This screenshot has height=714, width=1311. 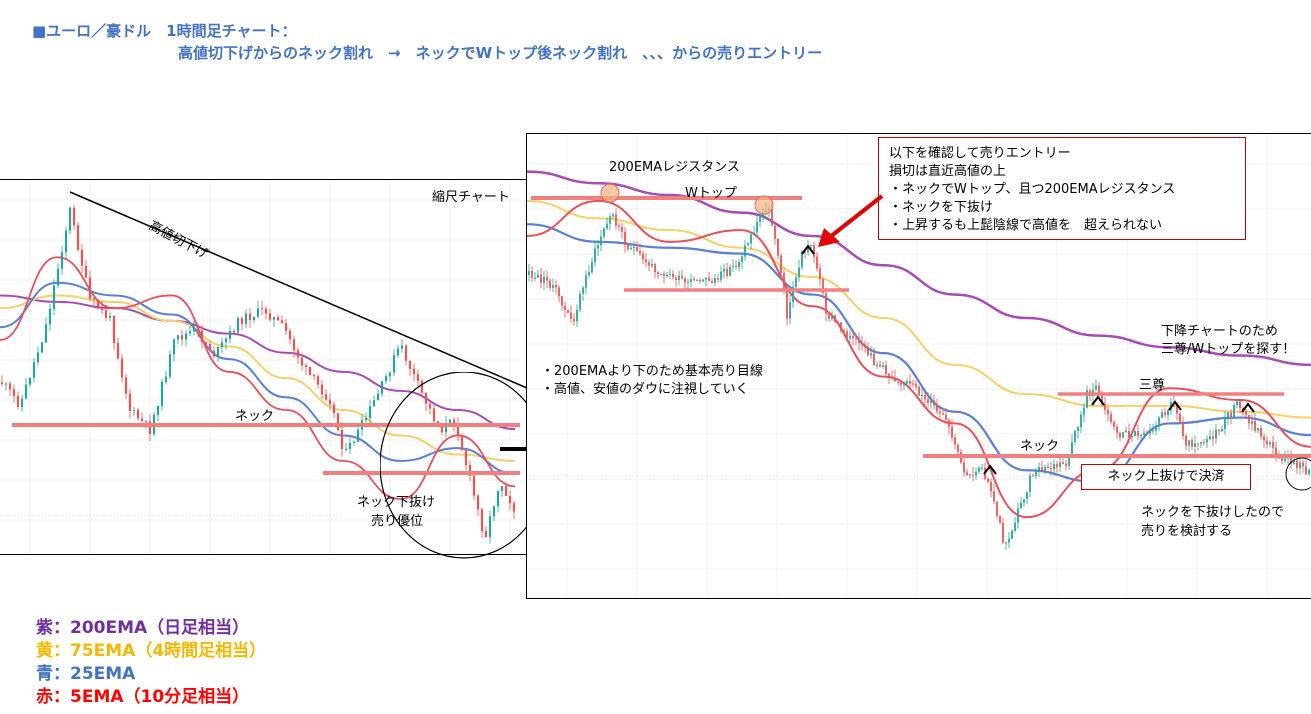 I want to click on exit-point-circle, so click(x=1298, y=474).